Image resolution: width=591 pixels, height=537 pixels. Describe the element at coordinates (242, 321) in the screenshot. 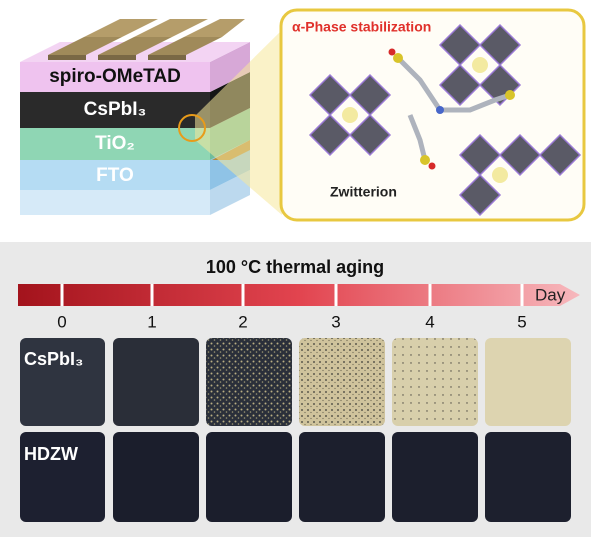

I see `day-label: 2` at that location.